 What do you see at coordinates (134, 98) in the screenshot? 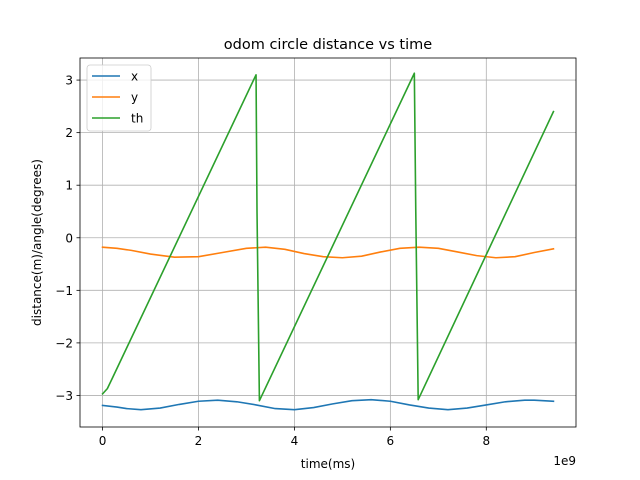
I see `legend-label-y: y` at bounding box center [134, 98].